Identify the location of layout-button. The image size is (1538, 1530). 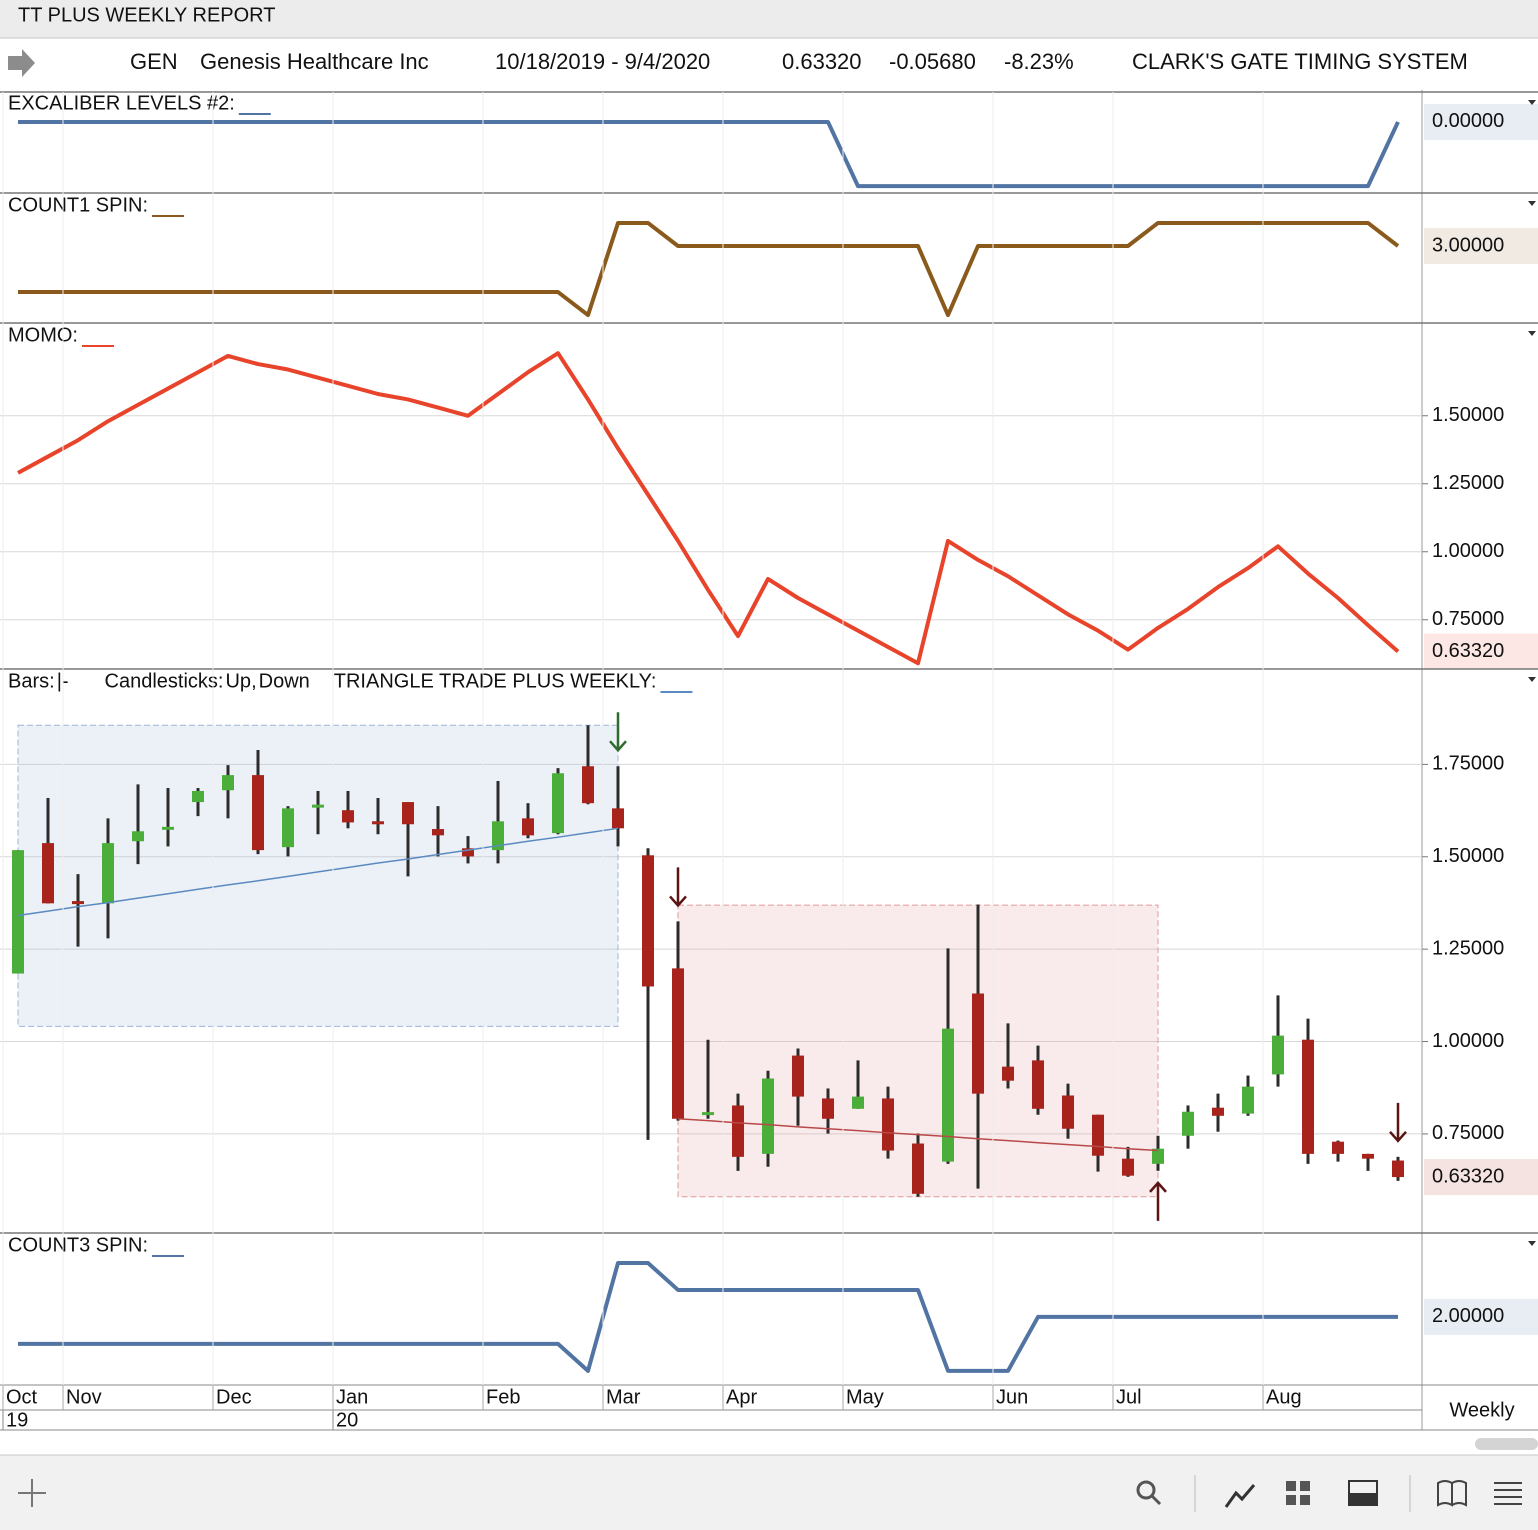
(1298, 1493).